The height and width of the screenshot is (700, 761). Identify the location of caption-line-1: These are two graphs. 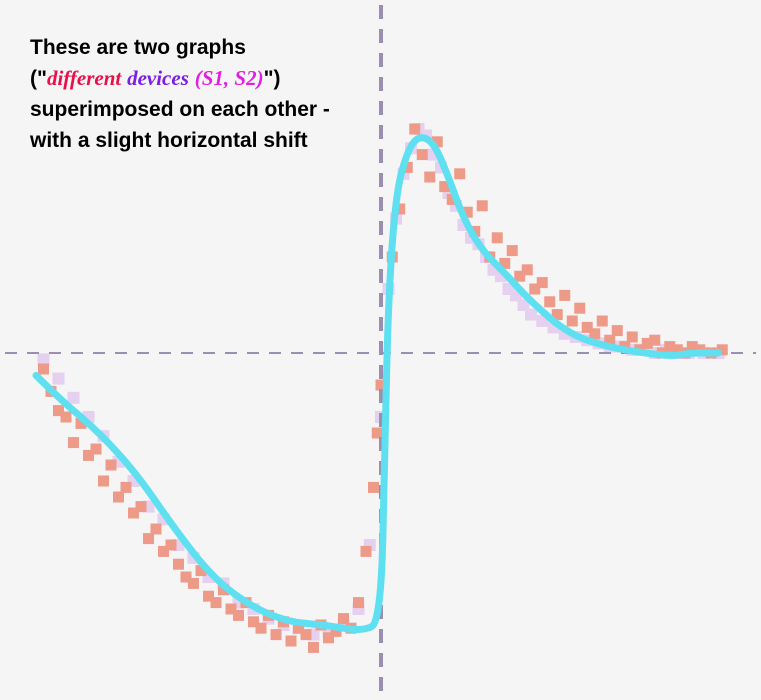
(138, 47).